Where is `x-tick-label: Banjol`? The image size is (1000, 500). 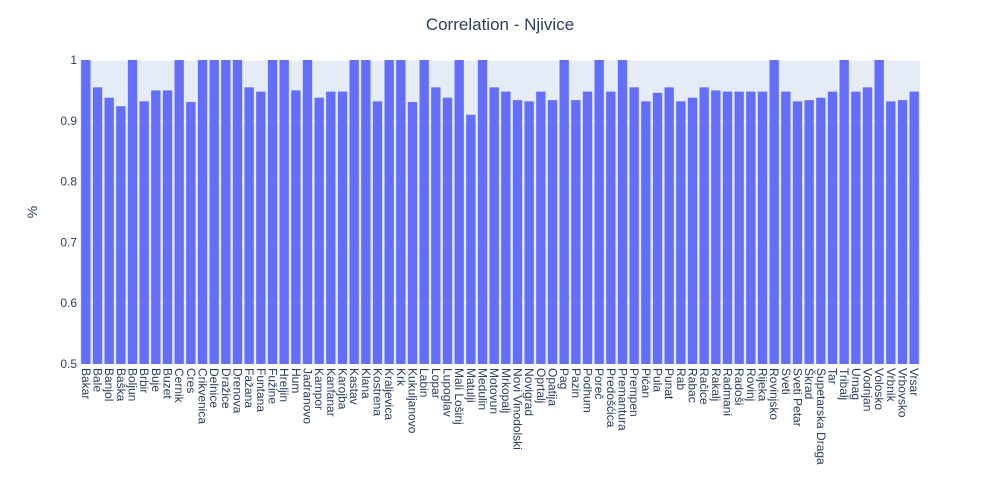
x-tick-label: Banjol is located at coordinates (109, 384).